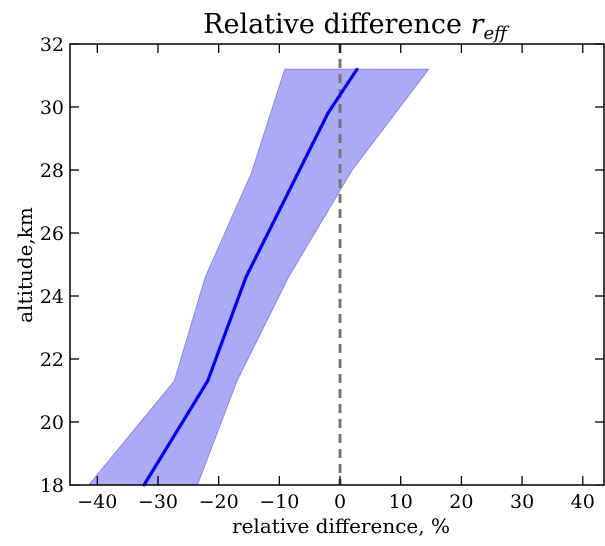  Describe the element at coordinates (461, 502) in the screenshot. I see `x-tick-label: 20` at that location.